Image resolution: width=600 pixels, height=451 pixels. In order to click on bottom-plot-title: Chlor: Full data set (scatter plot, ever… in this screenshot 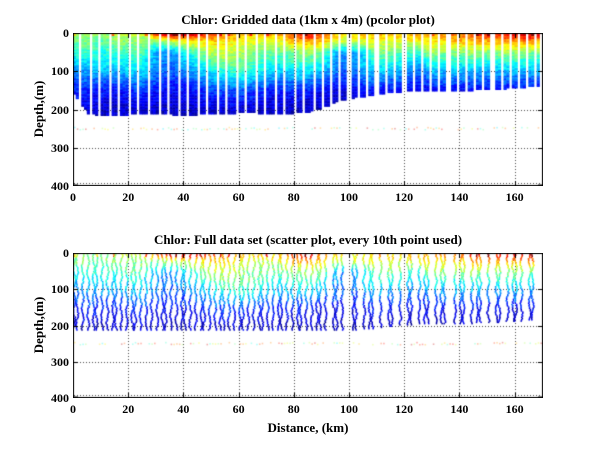, I will do `click(308, 239)`.